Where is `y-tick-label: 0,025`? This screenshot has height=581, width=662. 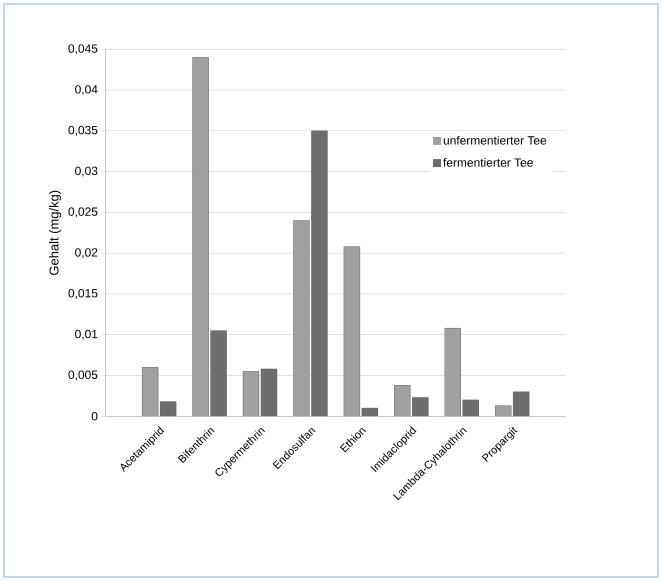 y-tick-label: 0,025 is located at coordinates (83, 212).